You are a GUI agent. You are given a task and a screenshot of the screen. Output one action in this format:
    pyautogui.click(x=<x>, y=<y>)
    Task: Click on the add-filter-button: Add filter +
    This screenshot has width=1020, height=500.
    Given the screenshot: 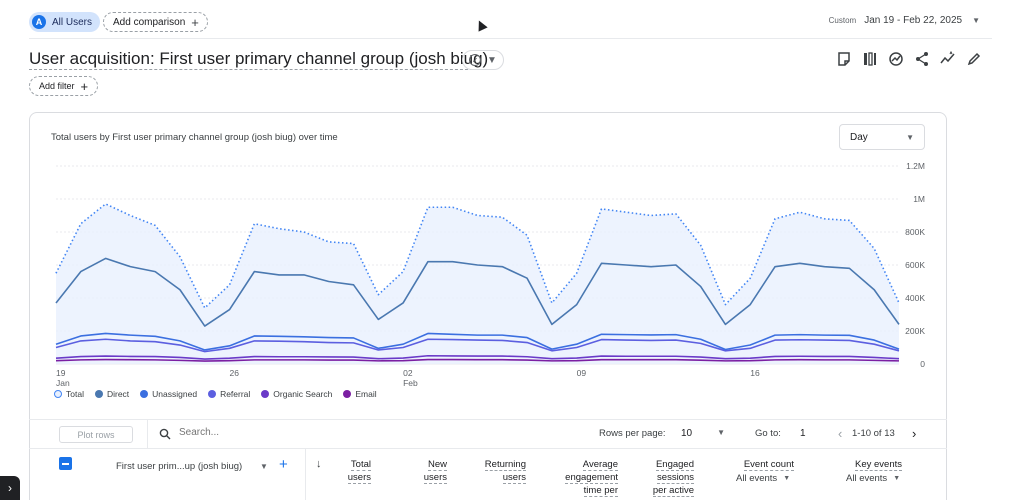 What is the action you would take?
    pyautogui.click(x=64, y=86)
    